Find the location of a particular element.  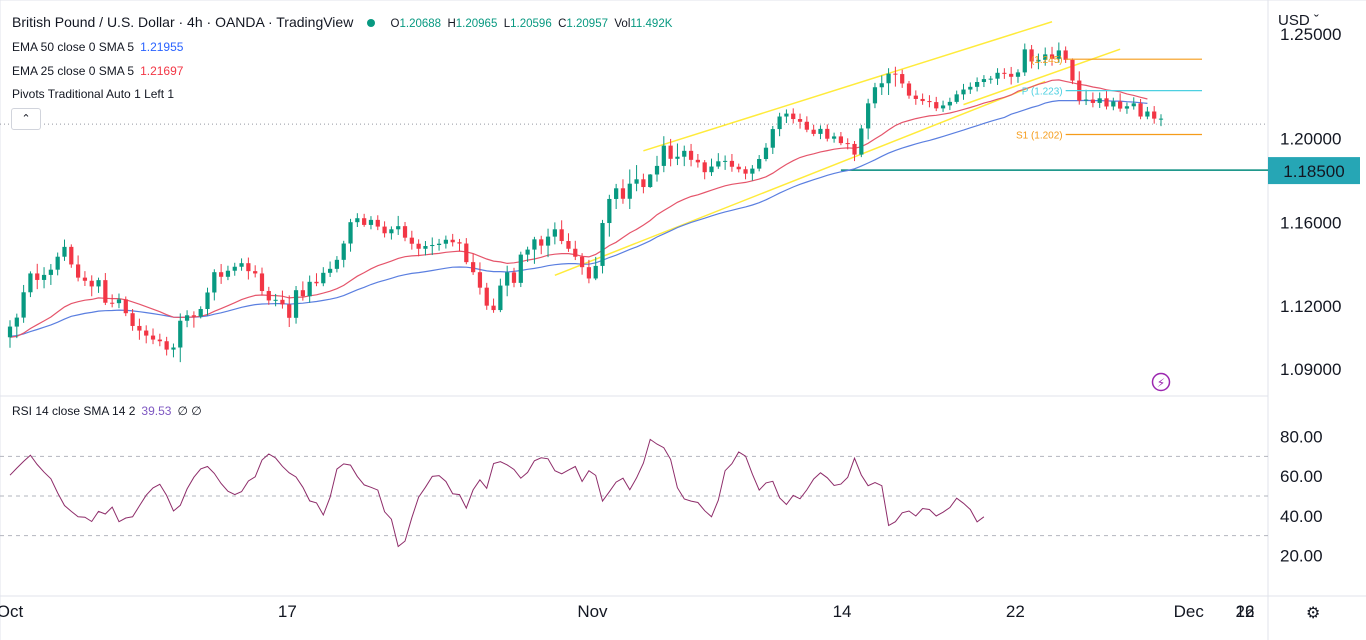

currency-selector: USD ˇ is located at coordinates (1298, 20).